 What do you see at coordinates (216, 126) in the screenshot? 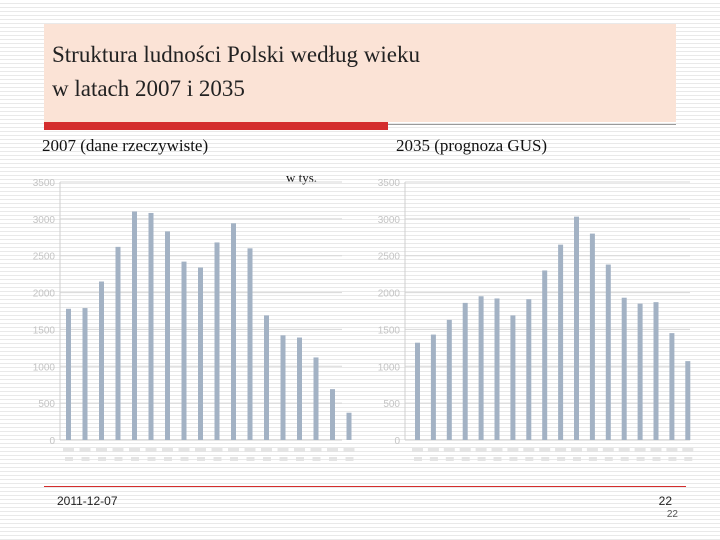
I see `title-accent-bar` at bounding box center [216, 126].